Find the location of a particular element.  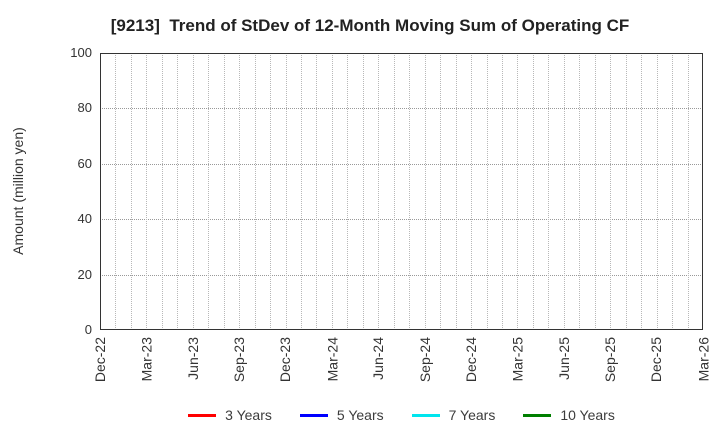

x-tick-text: Dec-23 is located at coordinates (285, 360).